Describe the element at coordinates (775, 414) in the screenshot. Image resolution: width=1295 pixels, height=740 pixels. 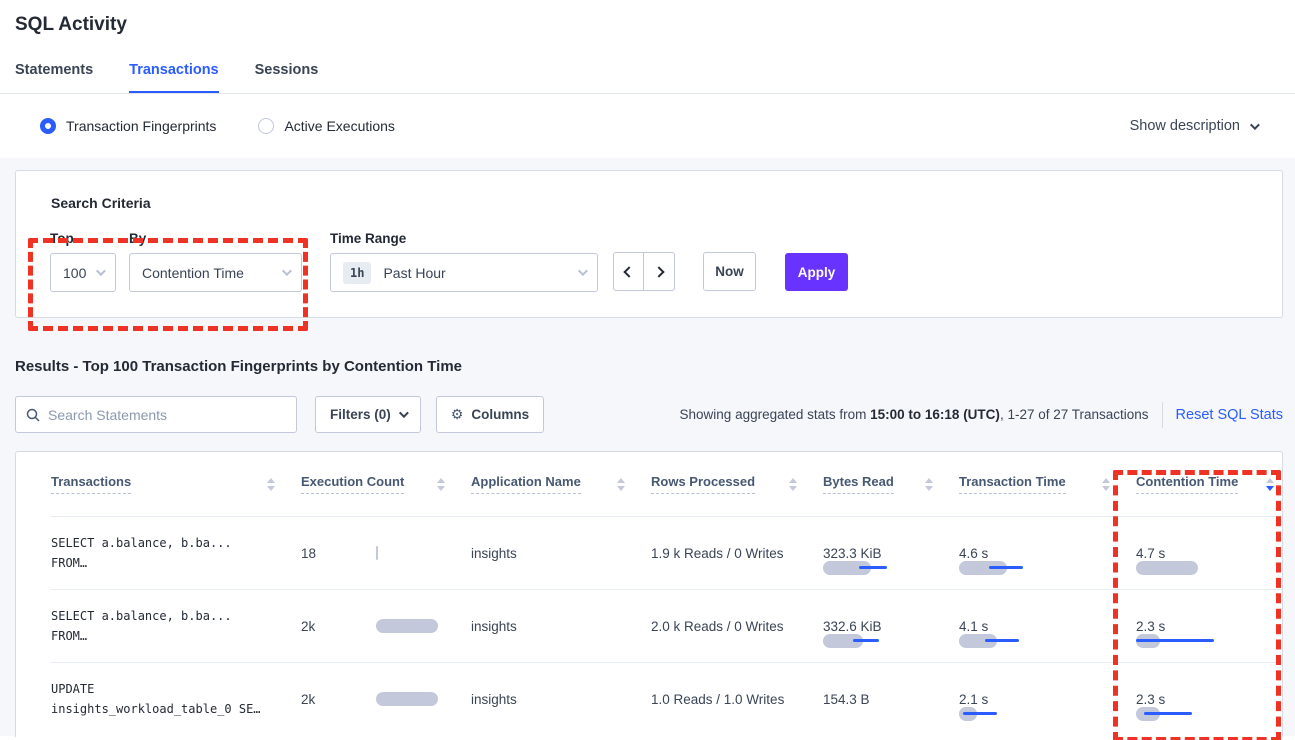
I see `stats-prefix: Showing aggregated stats from` at that location.